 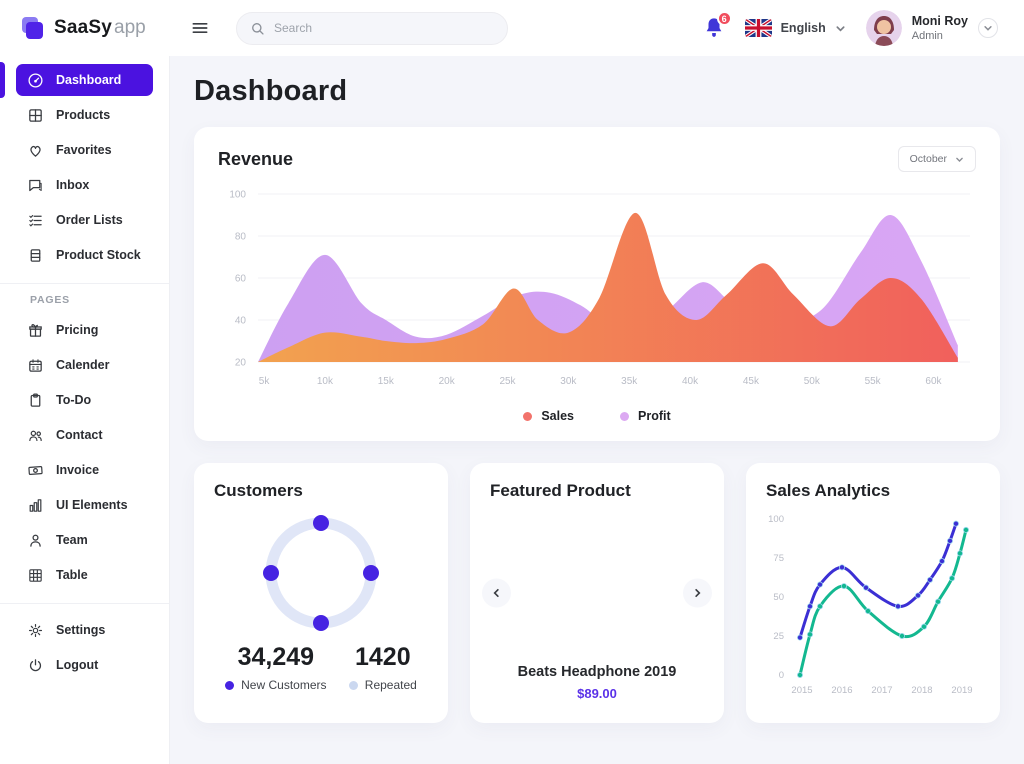 What do you see at coordinates (84, 470) in the screenshot?
I see `sidebar-item-invoice: Invoice` at bounding box center [84, 470].